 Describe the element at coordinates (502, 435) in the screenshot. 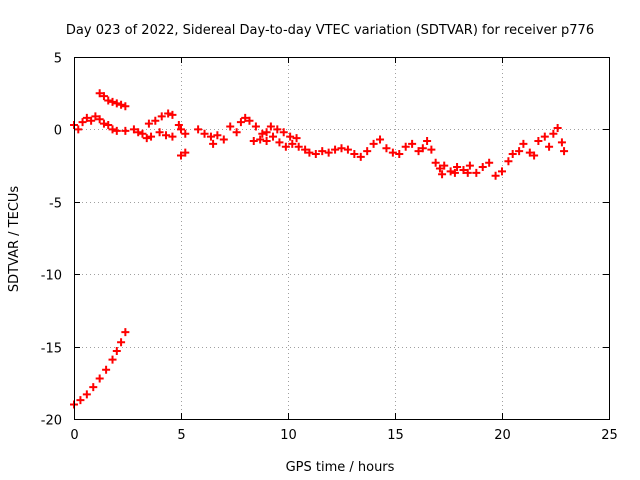

I see `x-tick-label: 20` at that location.